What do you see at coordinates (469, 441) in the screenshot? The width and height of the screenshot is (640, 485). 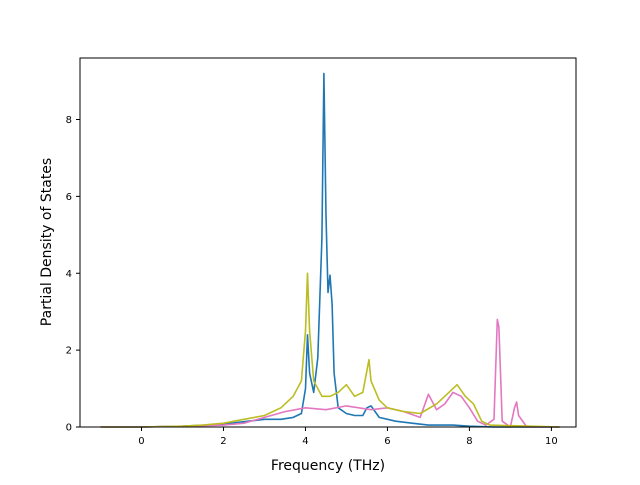 I see `x-tick-label: 8` at bounding box center [469, 441].